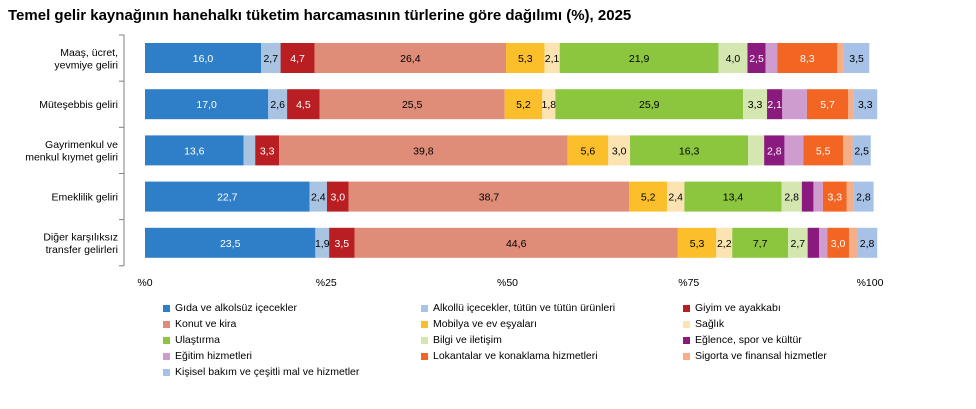  Describe the element at coordinates (485, 324) in the screenshot. I see `legend-label: Mobilya ve ev eşyaları` at that location.